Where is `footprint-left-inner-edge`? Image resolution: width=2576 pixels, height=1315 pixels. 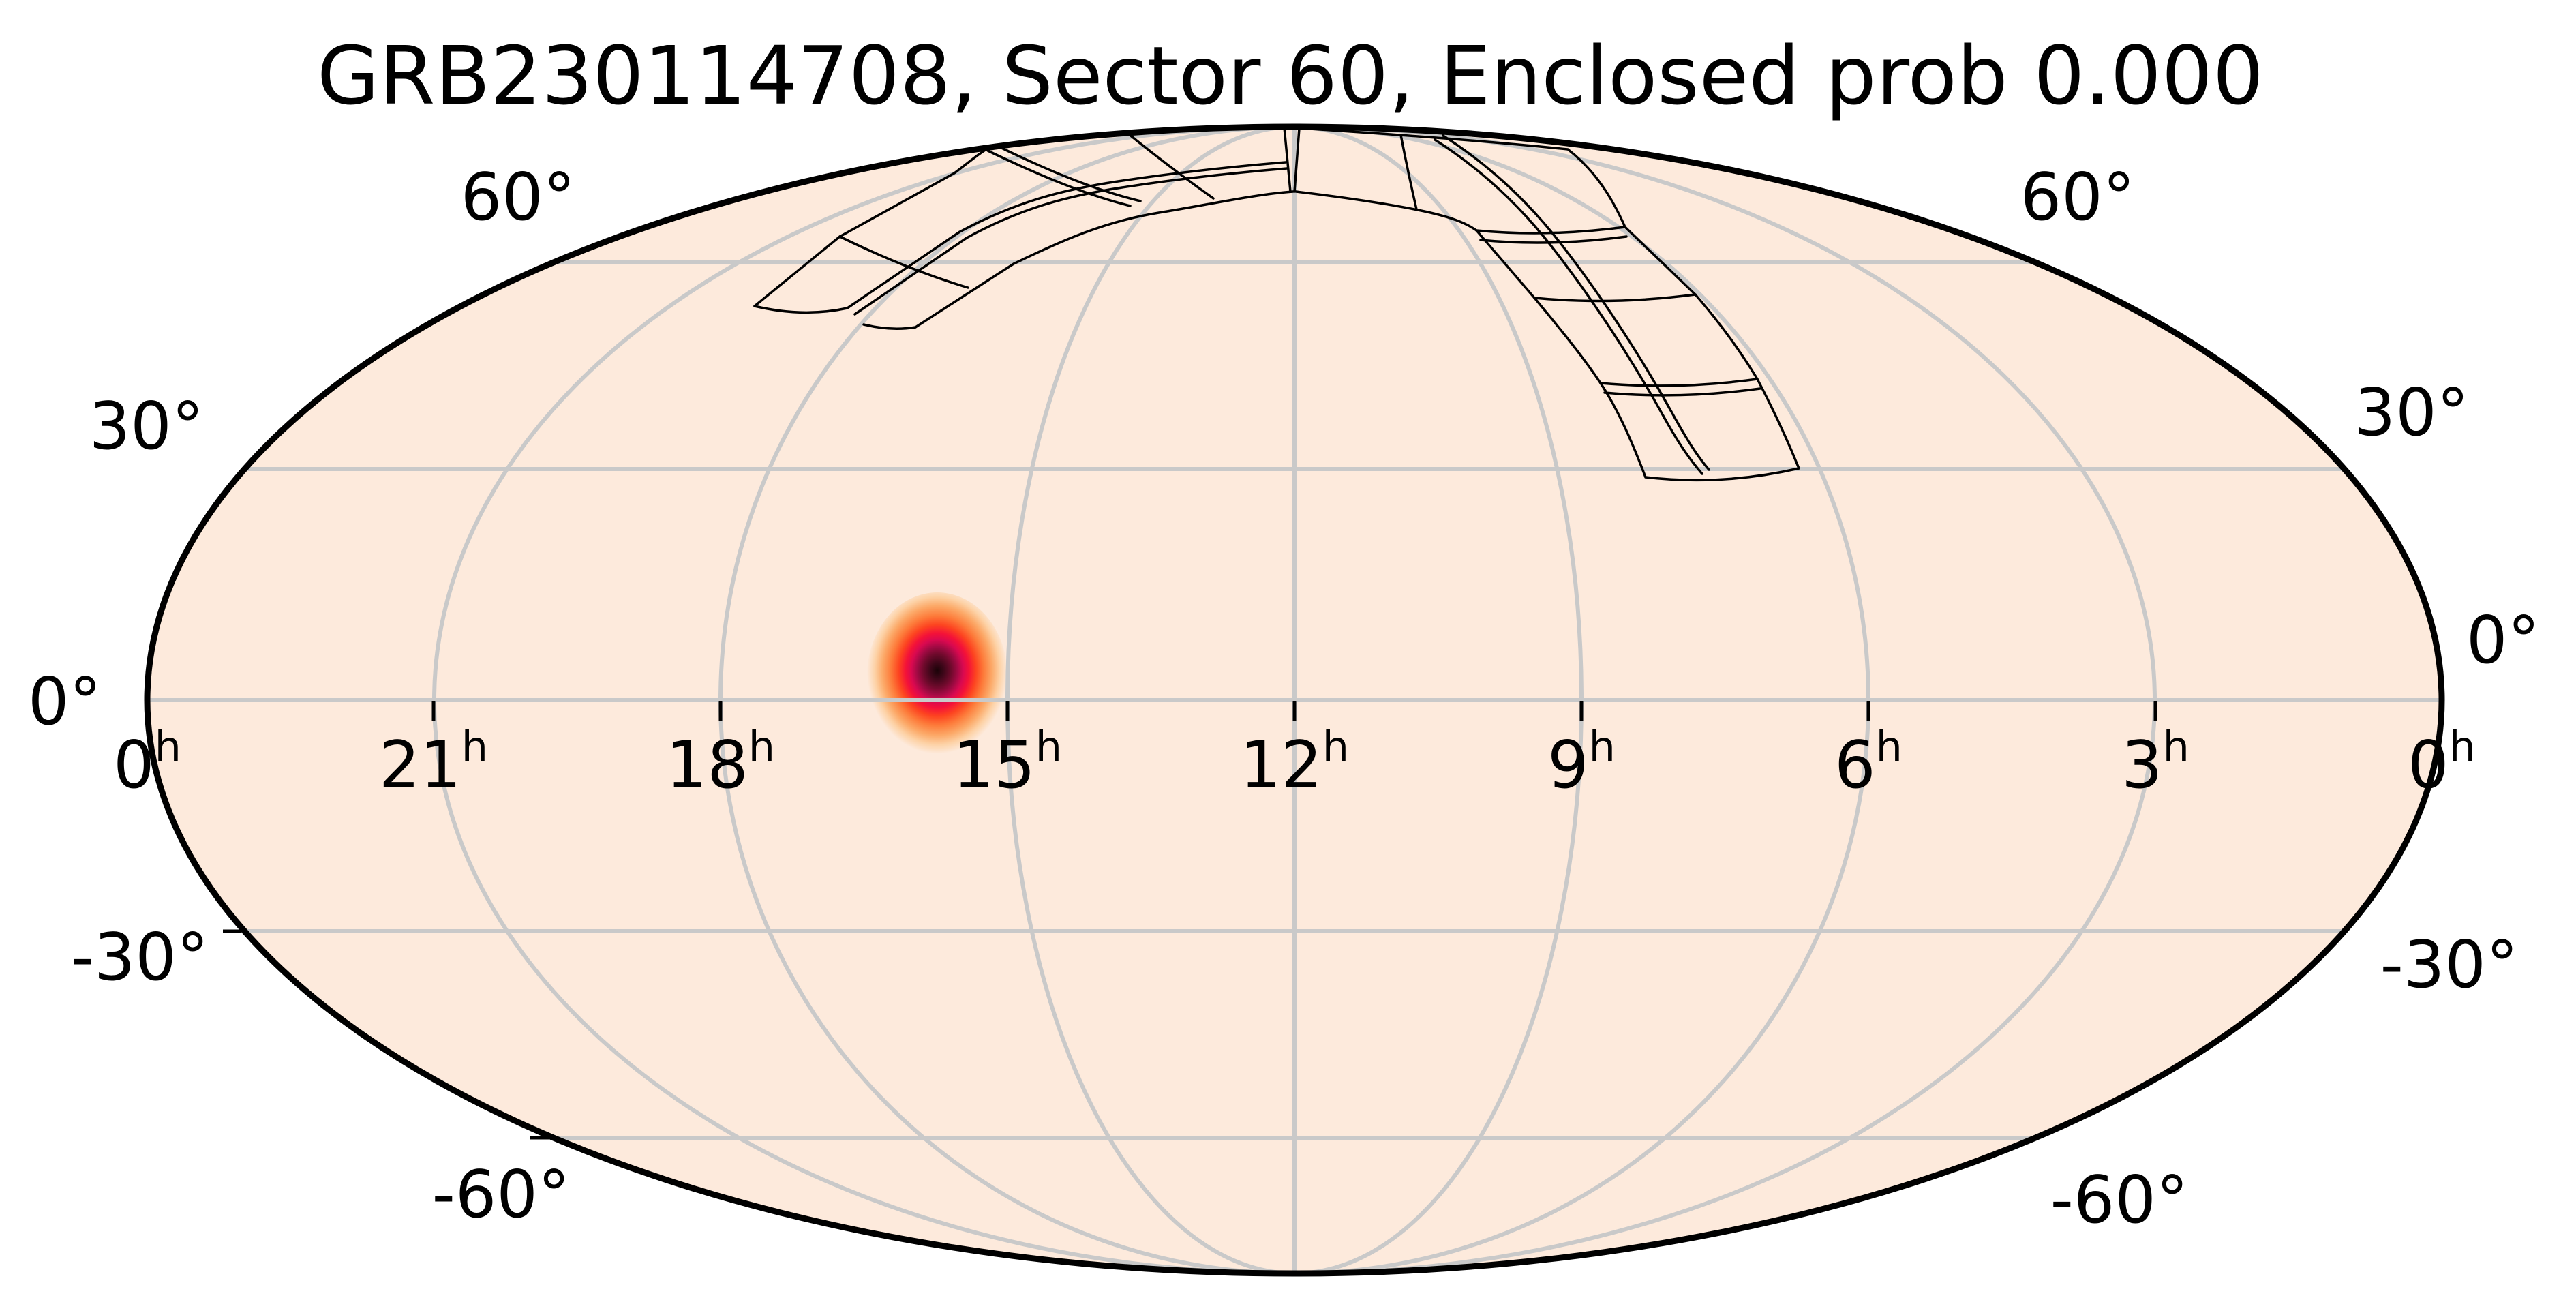 footprint-left-inner-edge is located at coordinates (1104, 259).